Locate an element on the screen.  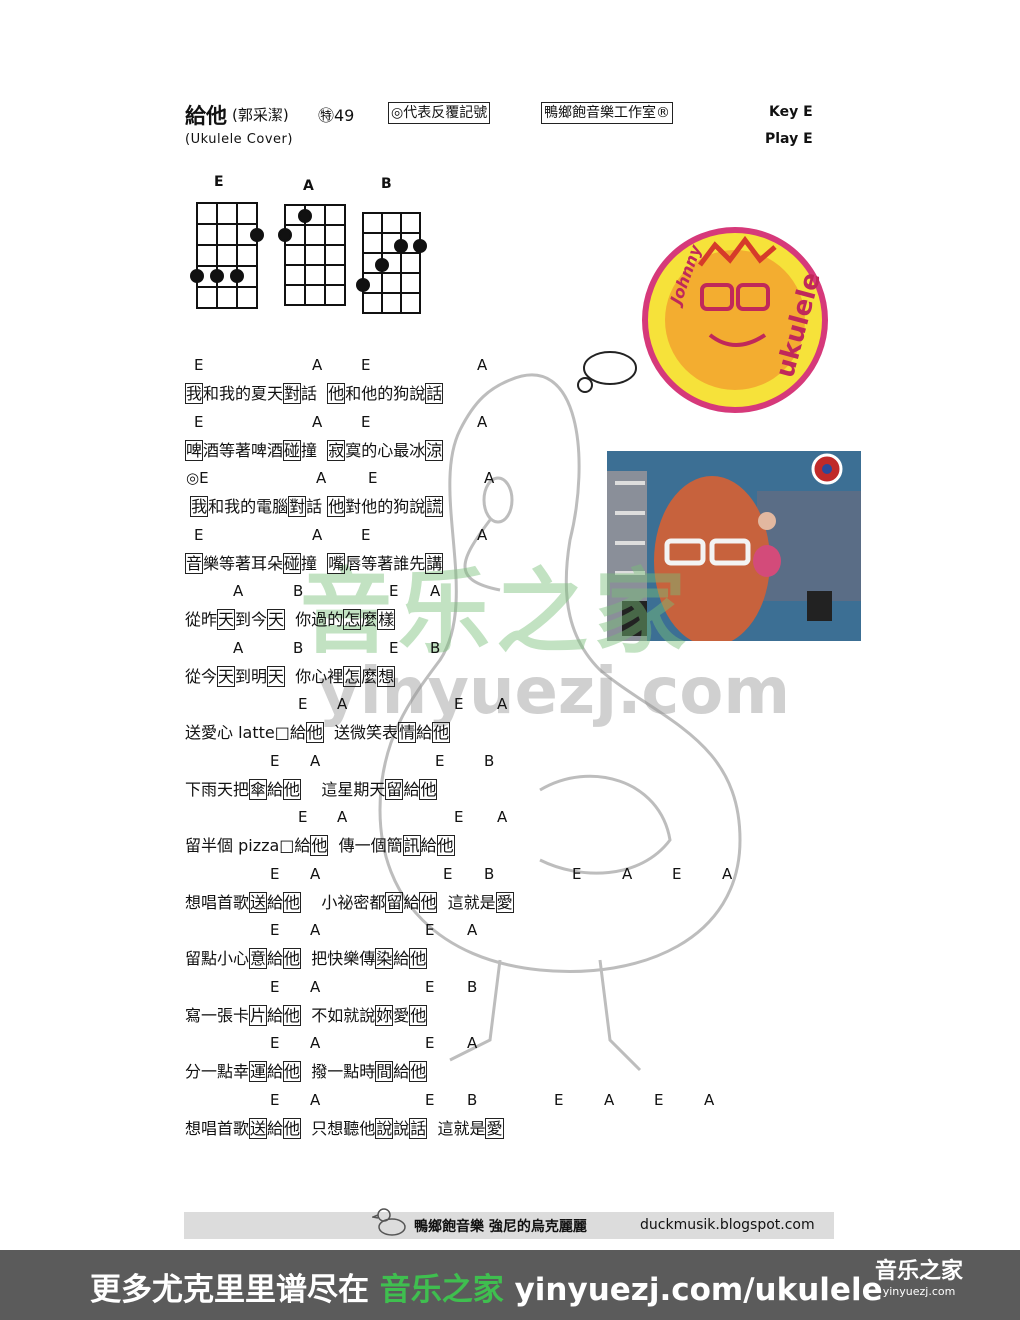
banner-logo-cn: 音乐之家 is located at coordinates (919, 1271).